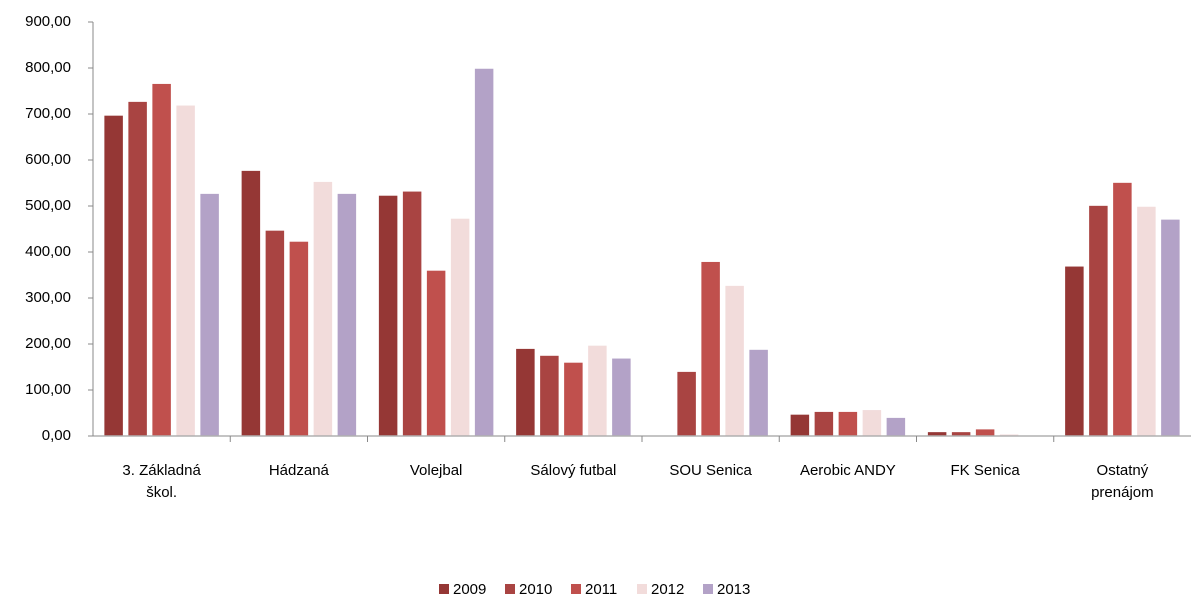  What do you see at coordinates (161, 481) in the screenshot?
I see `x-tick-label: 3. Základná škol.` at bounding box center [161, 481].